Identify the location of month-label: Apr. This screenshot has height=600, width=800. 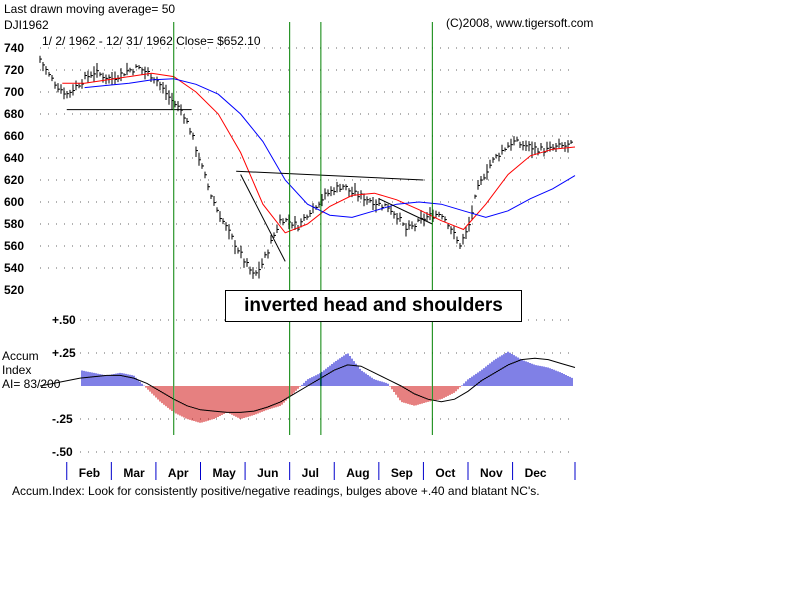
(178, 473).